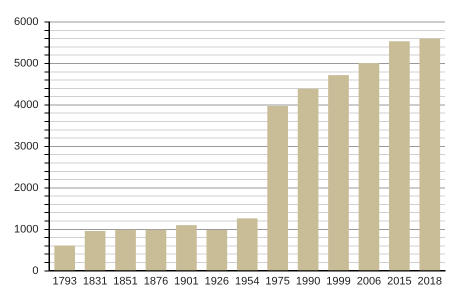 The image size is (455, 300). Describe the element at coordinates (26, 188) in the screenshot. I see `y-tick-label: 2000` at that location.